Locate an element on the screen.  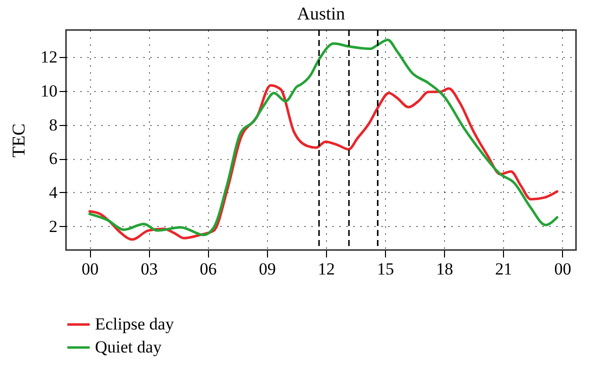
y-tick-label: 8 is located at coordinates (53, 124).